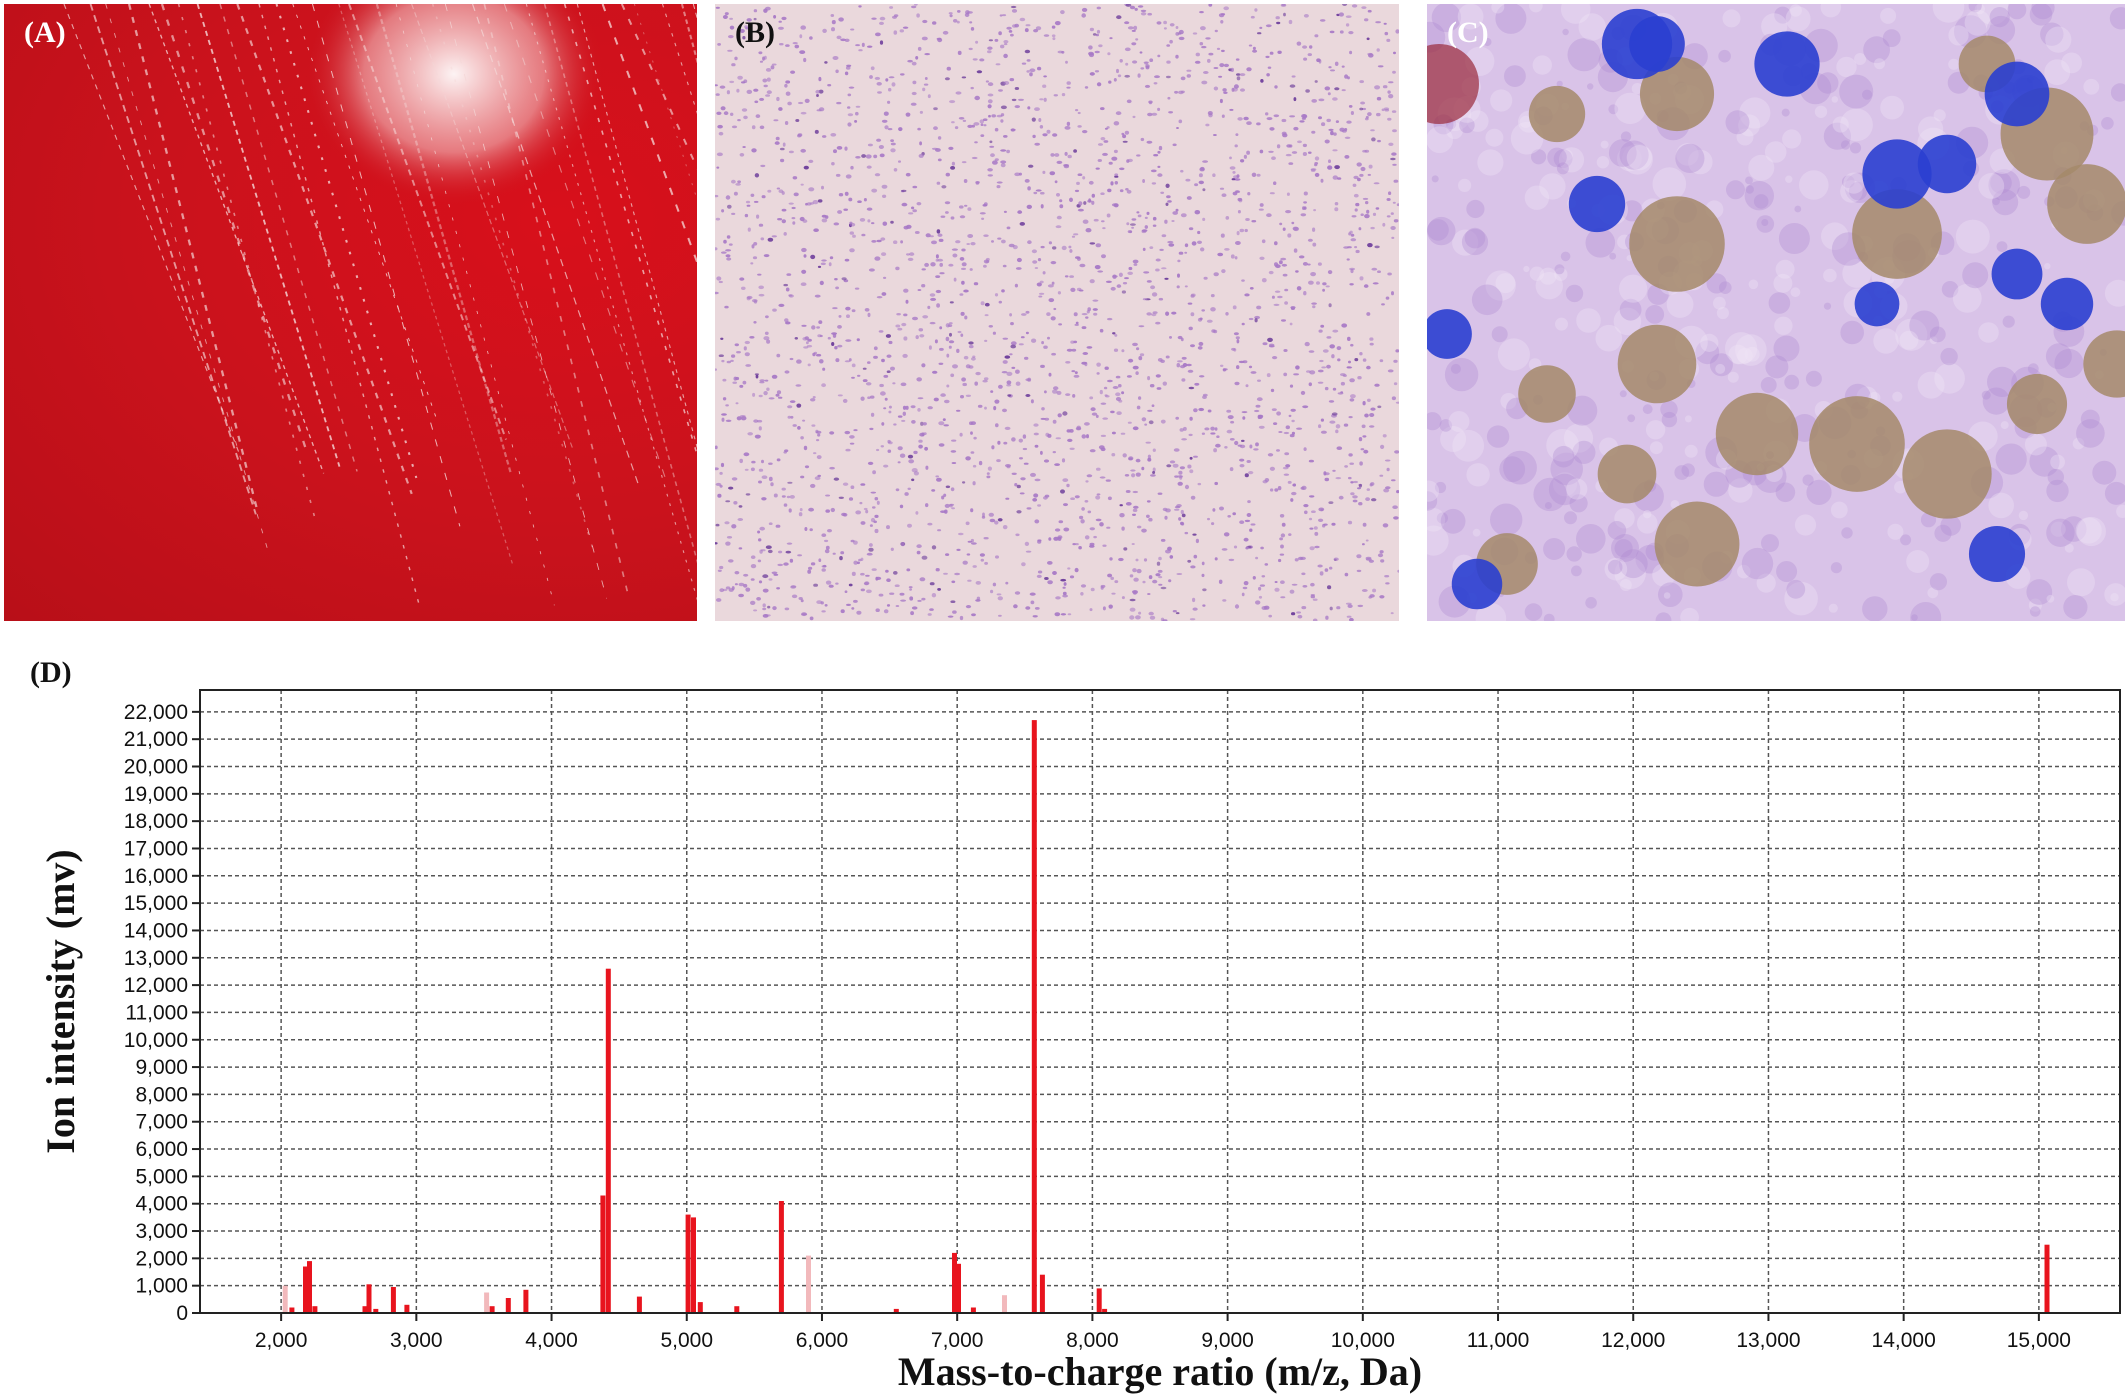  I want to click on panel-a-label: (A), so click(45, 32).